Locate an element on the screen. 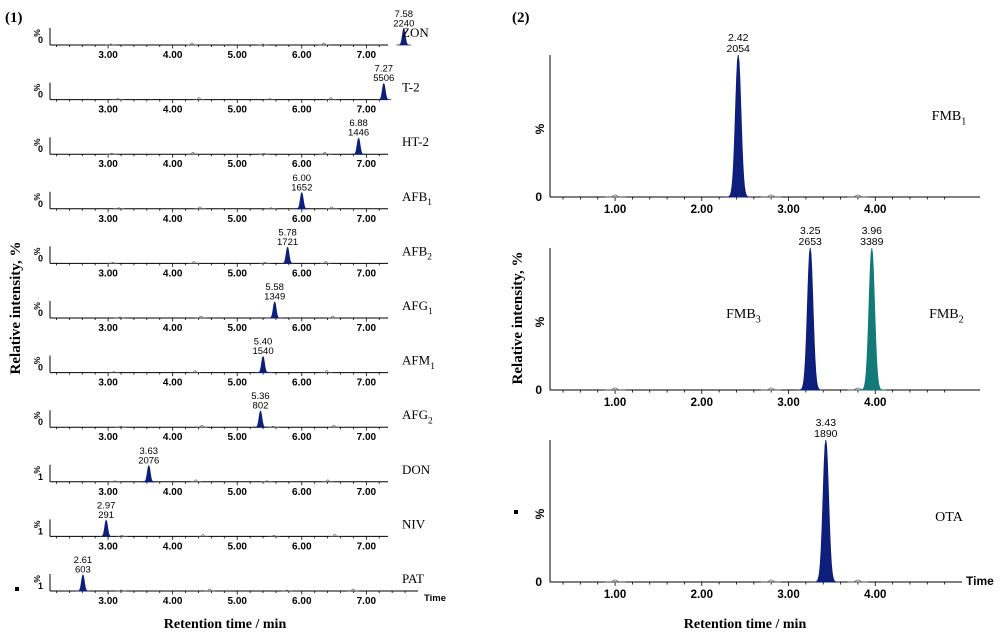 This screenshot has height=635, width=1000. compound-label: AFG2 is located at coordinates (417, 416).